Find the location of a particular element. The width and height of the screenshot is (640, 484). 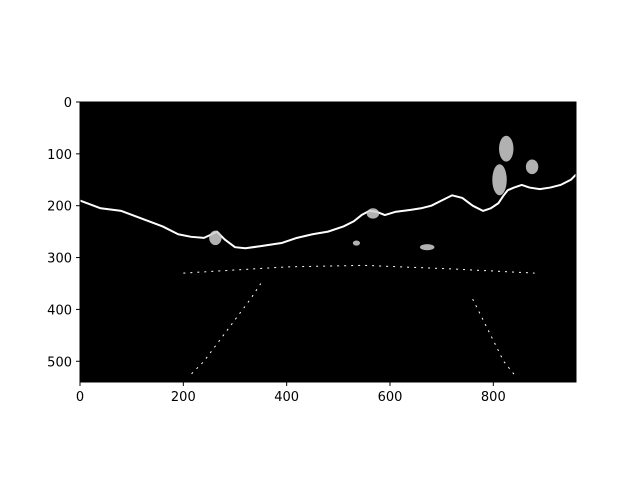

x-axis: 0 200 400 600 800 is located at coordinates (291, 393).